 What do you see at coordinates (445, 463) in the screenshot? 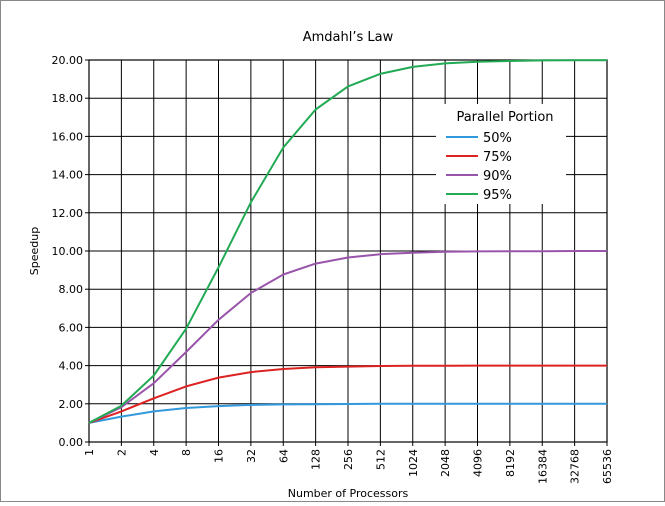
I see `x-tick-label: 2048` at bounding box center [445, 463].